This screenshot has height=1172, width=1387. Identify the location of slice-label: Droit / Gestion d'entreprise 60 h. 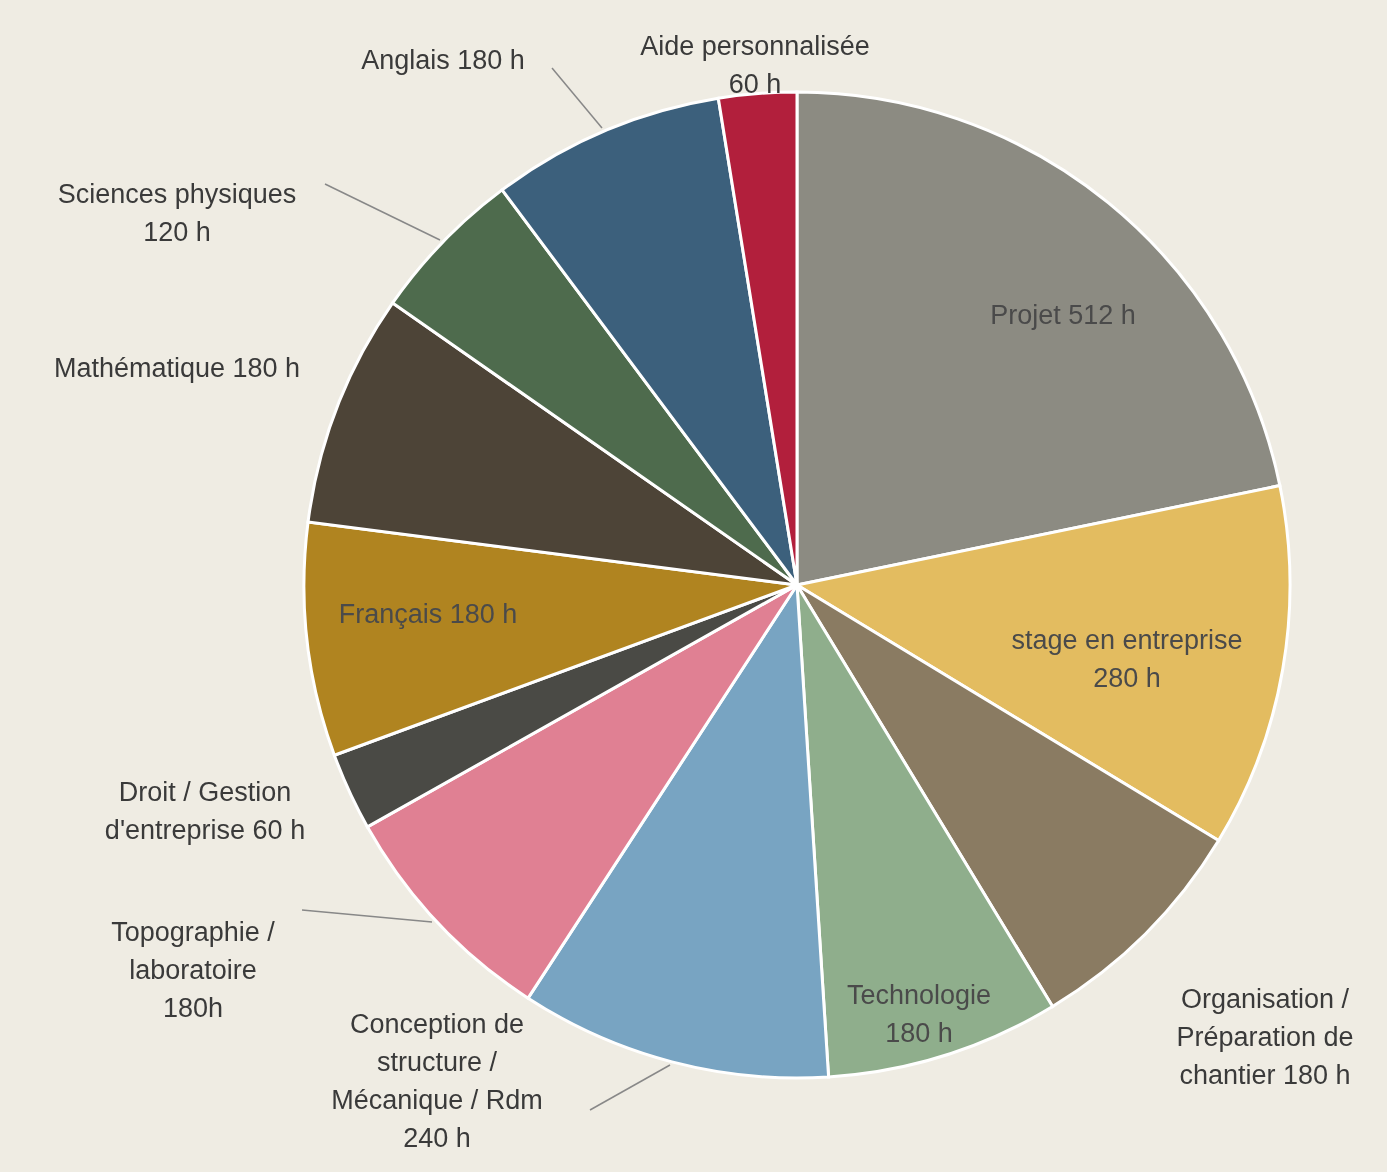
(205, 811).